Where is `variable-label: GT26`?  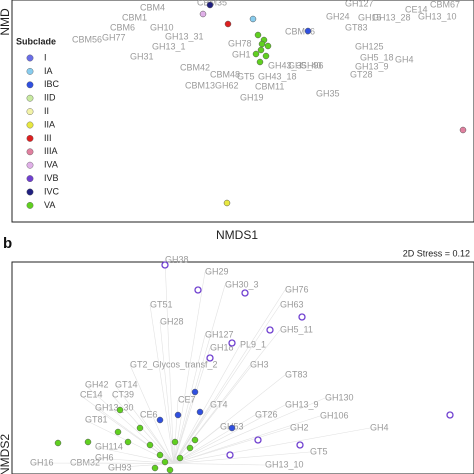
variable-label: GT26 is located at coordinates (266, 414).